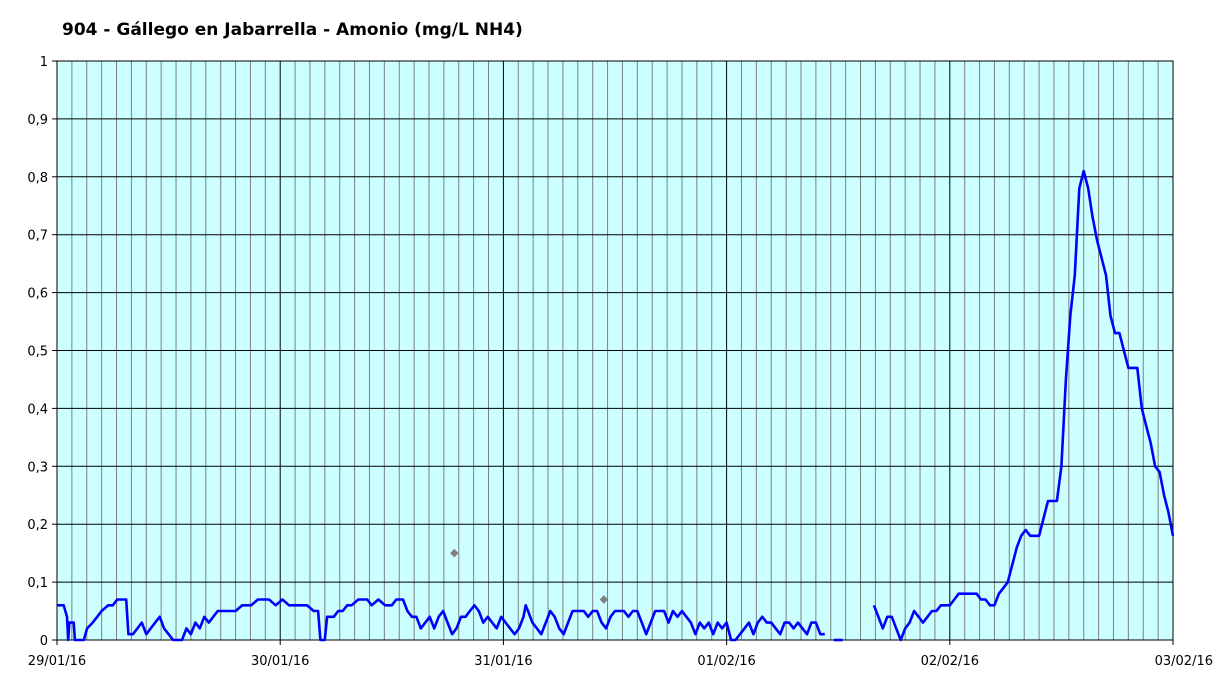 The width and height of the screenshot is (1217, 674). I want to click on y-tick-label: 0,2, so click(37, 525).